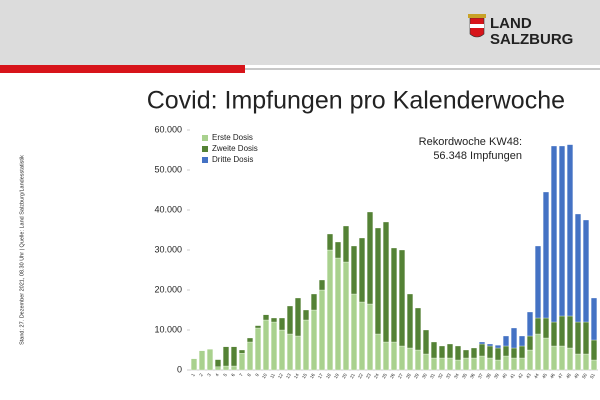 The width and height of the screenshot is (600, 400). What do you see at coordinates (168, 329) in the screenshot?
I see `y-tick-label: 10.000` at bounding box center [168, 329].